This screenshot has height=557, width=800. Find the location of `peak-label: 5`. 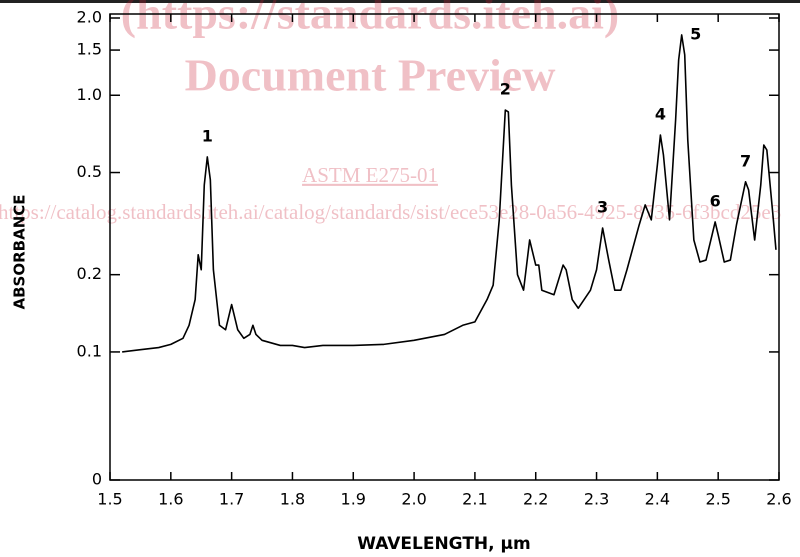

peak-label: 5 is located at coordinates (695, 33).